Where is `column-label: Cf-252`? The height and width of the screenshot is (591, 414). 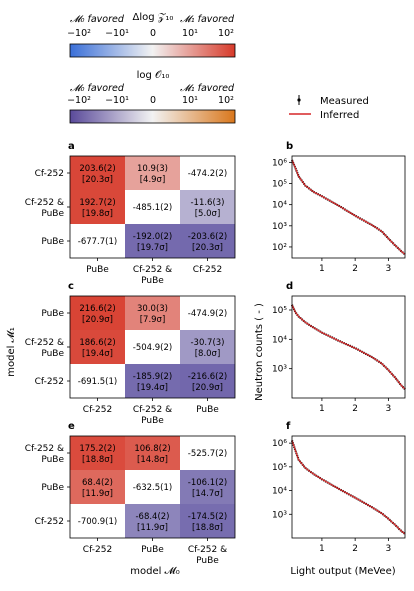 column-label: Cf-252 is located at coordinates (97, 550).